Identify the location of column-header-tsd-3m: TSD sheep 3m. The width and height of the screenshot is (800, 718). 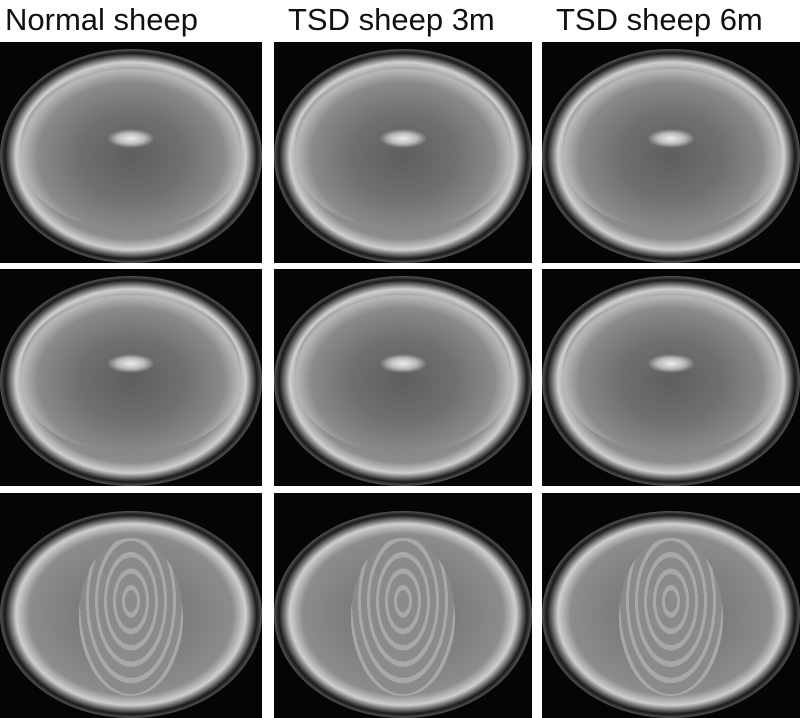
(391, 19).